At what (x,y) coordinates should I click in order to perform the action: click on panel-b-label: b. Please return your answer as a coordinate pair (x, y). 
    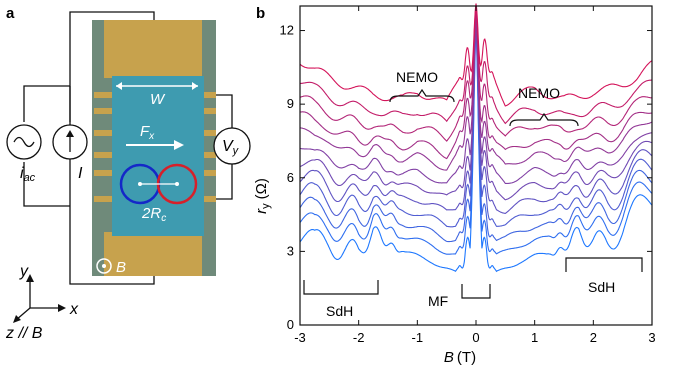
    Looking at the image, I should click on (260, 13).